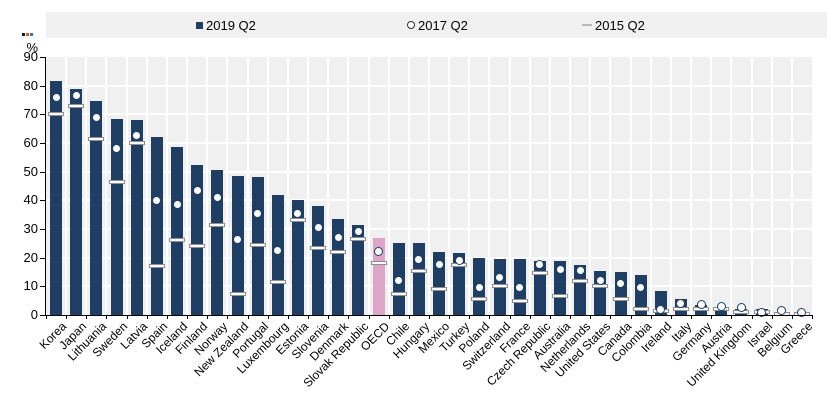 This screenshot has width=827, height=411. I want to click on marker-2015-sweden, so click(116, 181).